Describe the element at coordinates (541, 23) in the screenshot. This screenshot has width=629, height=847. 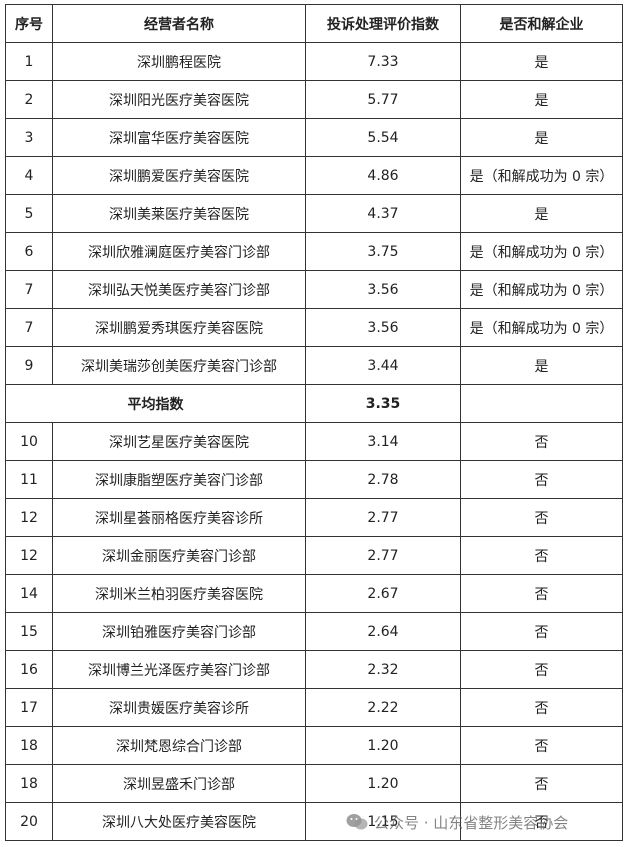
I see `header-cell: 是否和解企业` at that location.